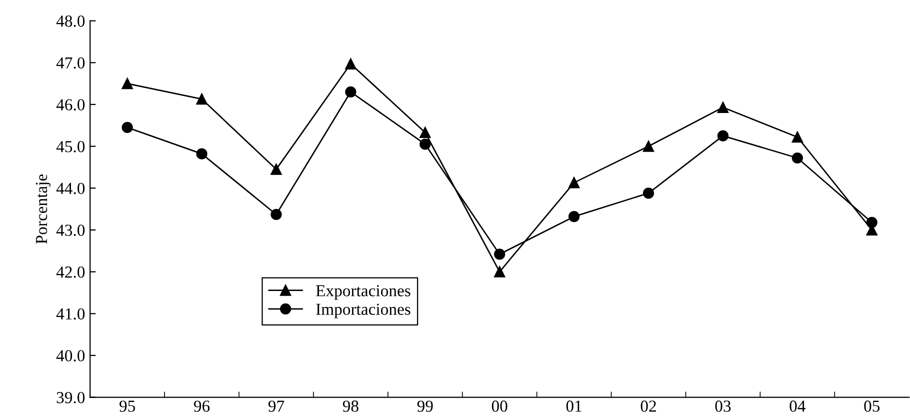  I want to click on x-tick-label: 01, so click(574, 406).